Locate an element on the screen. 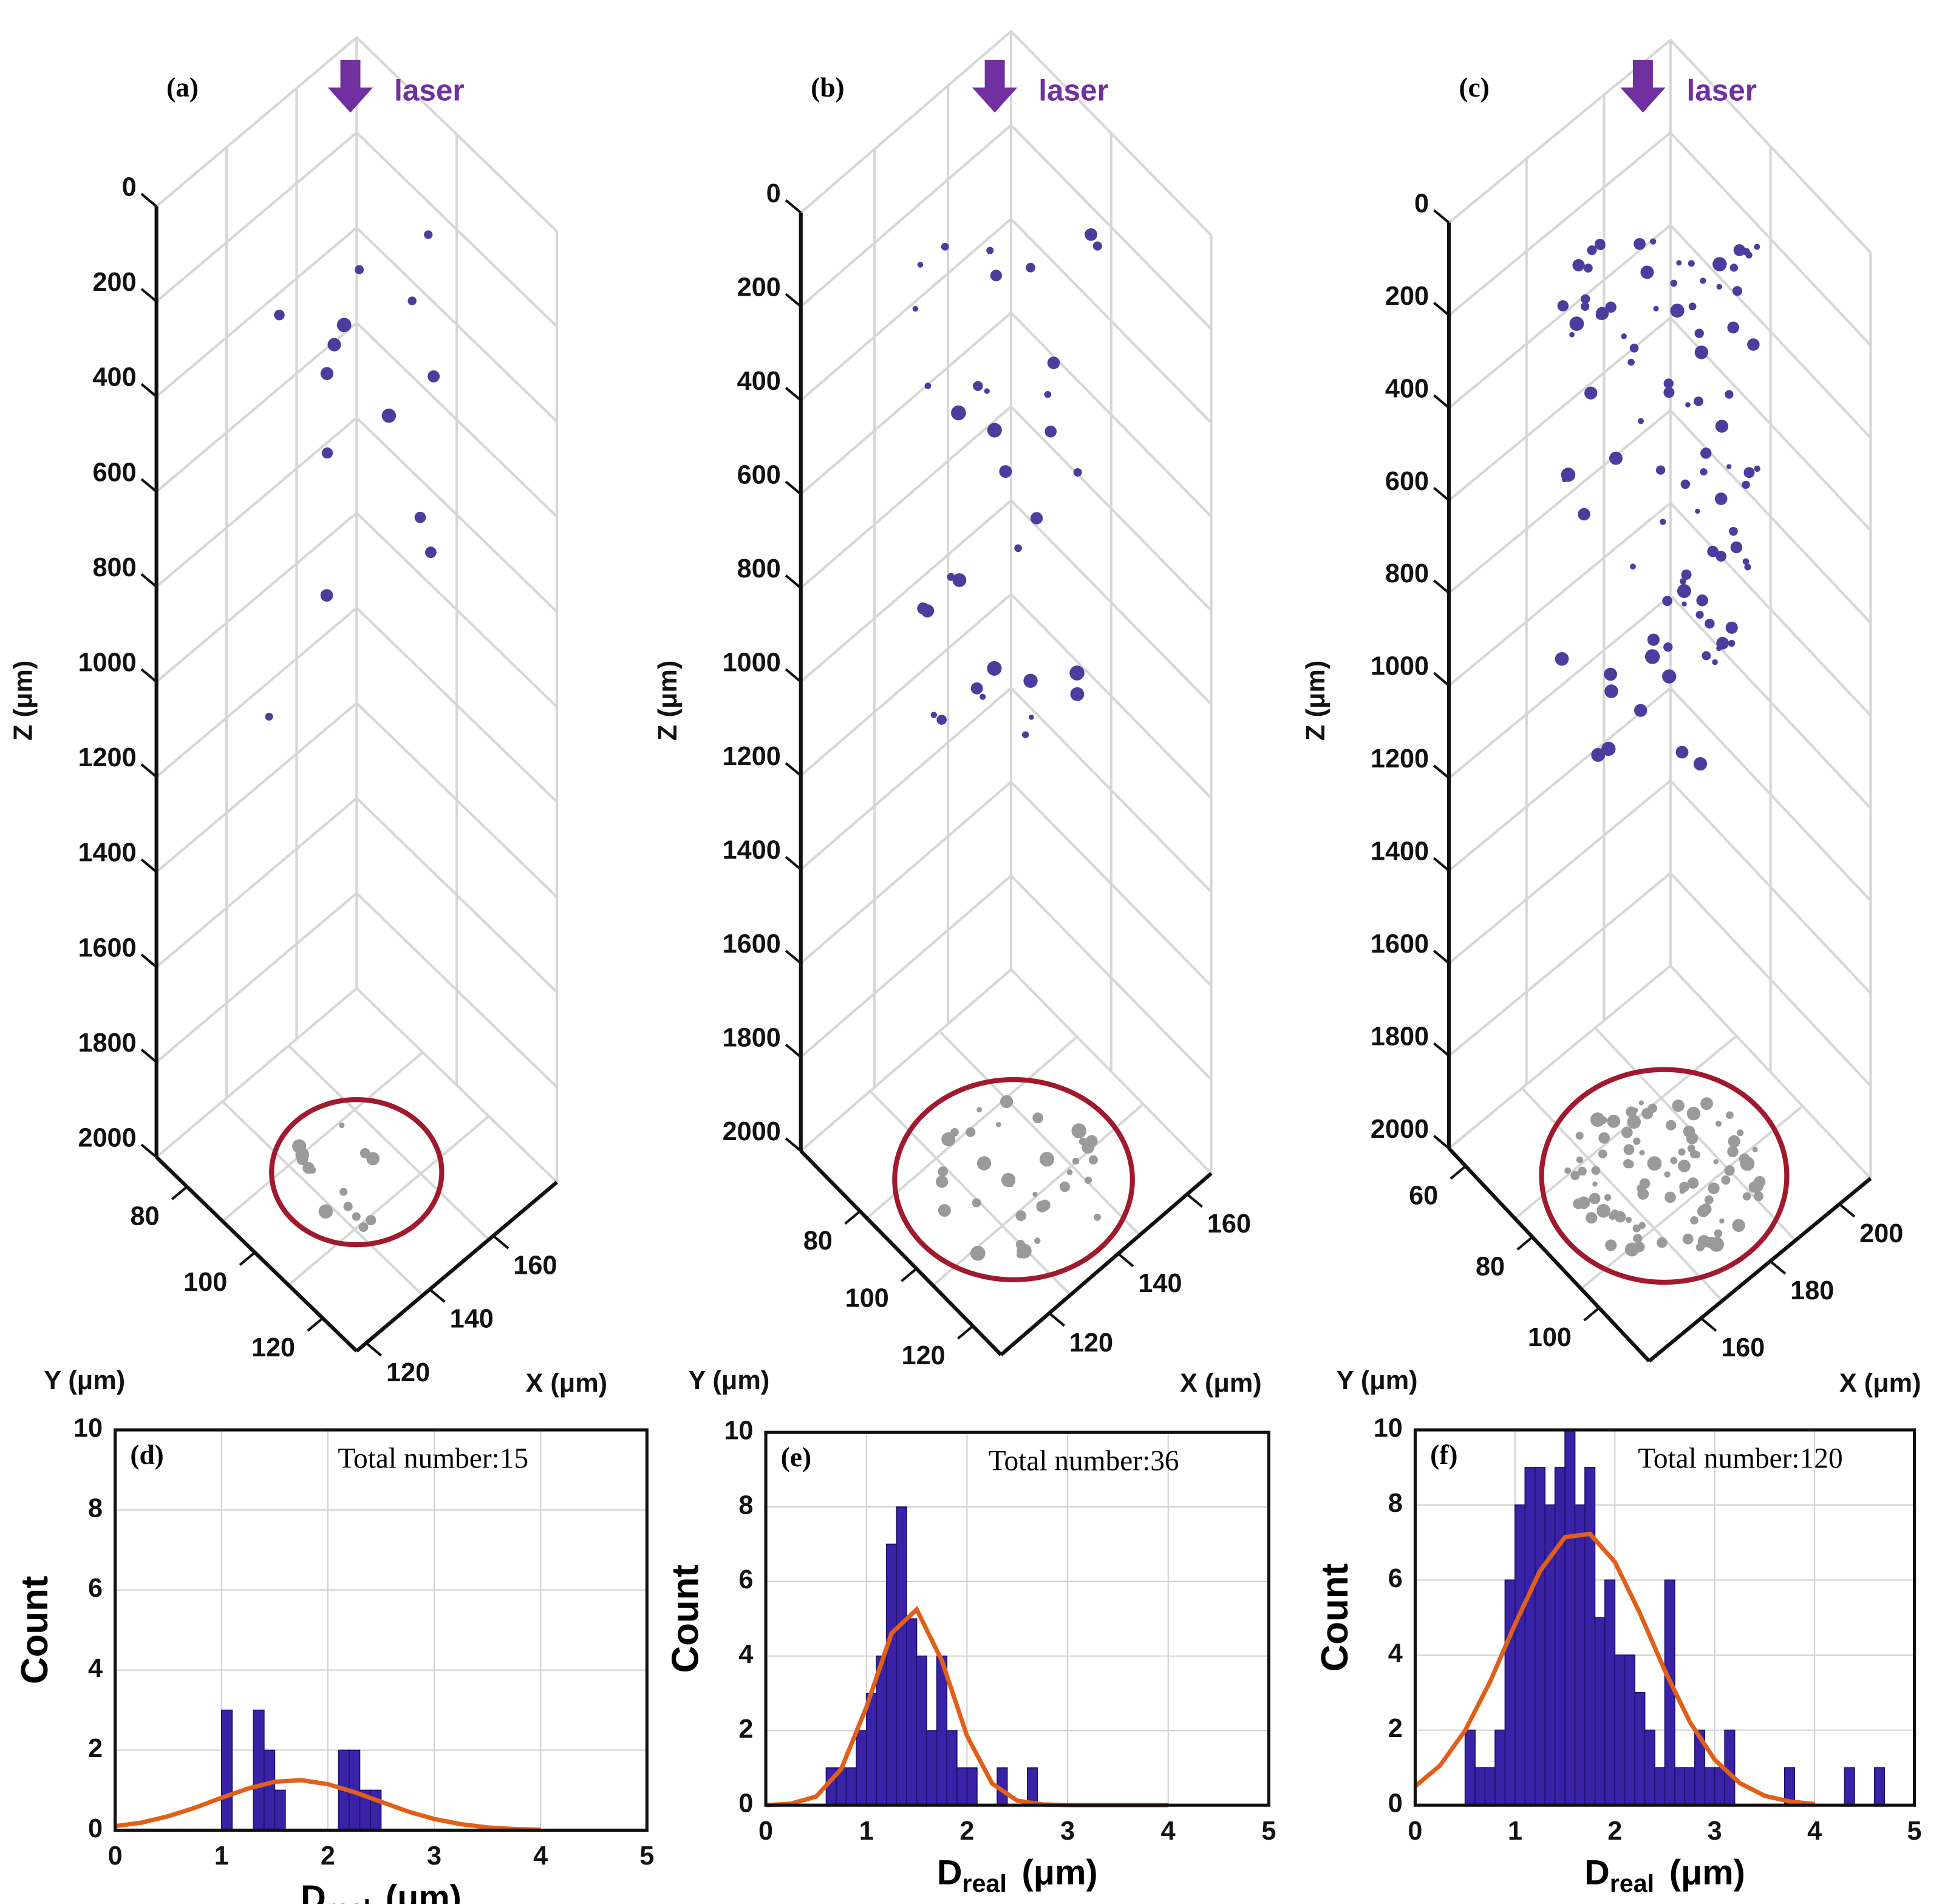  y-tick-label: 2 is located at coordinates (95, 1748).